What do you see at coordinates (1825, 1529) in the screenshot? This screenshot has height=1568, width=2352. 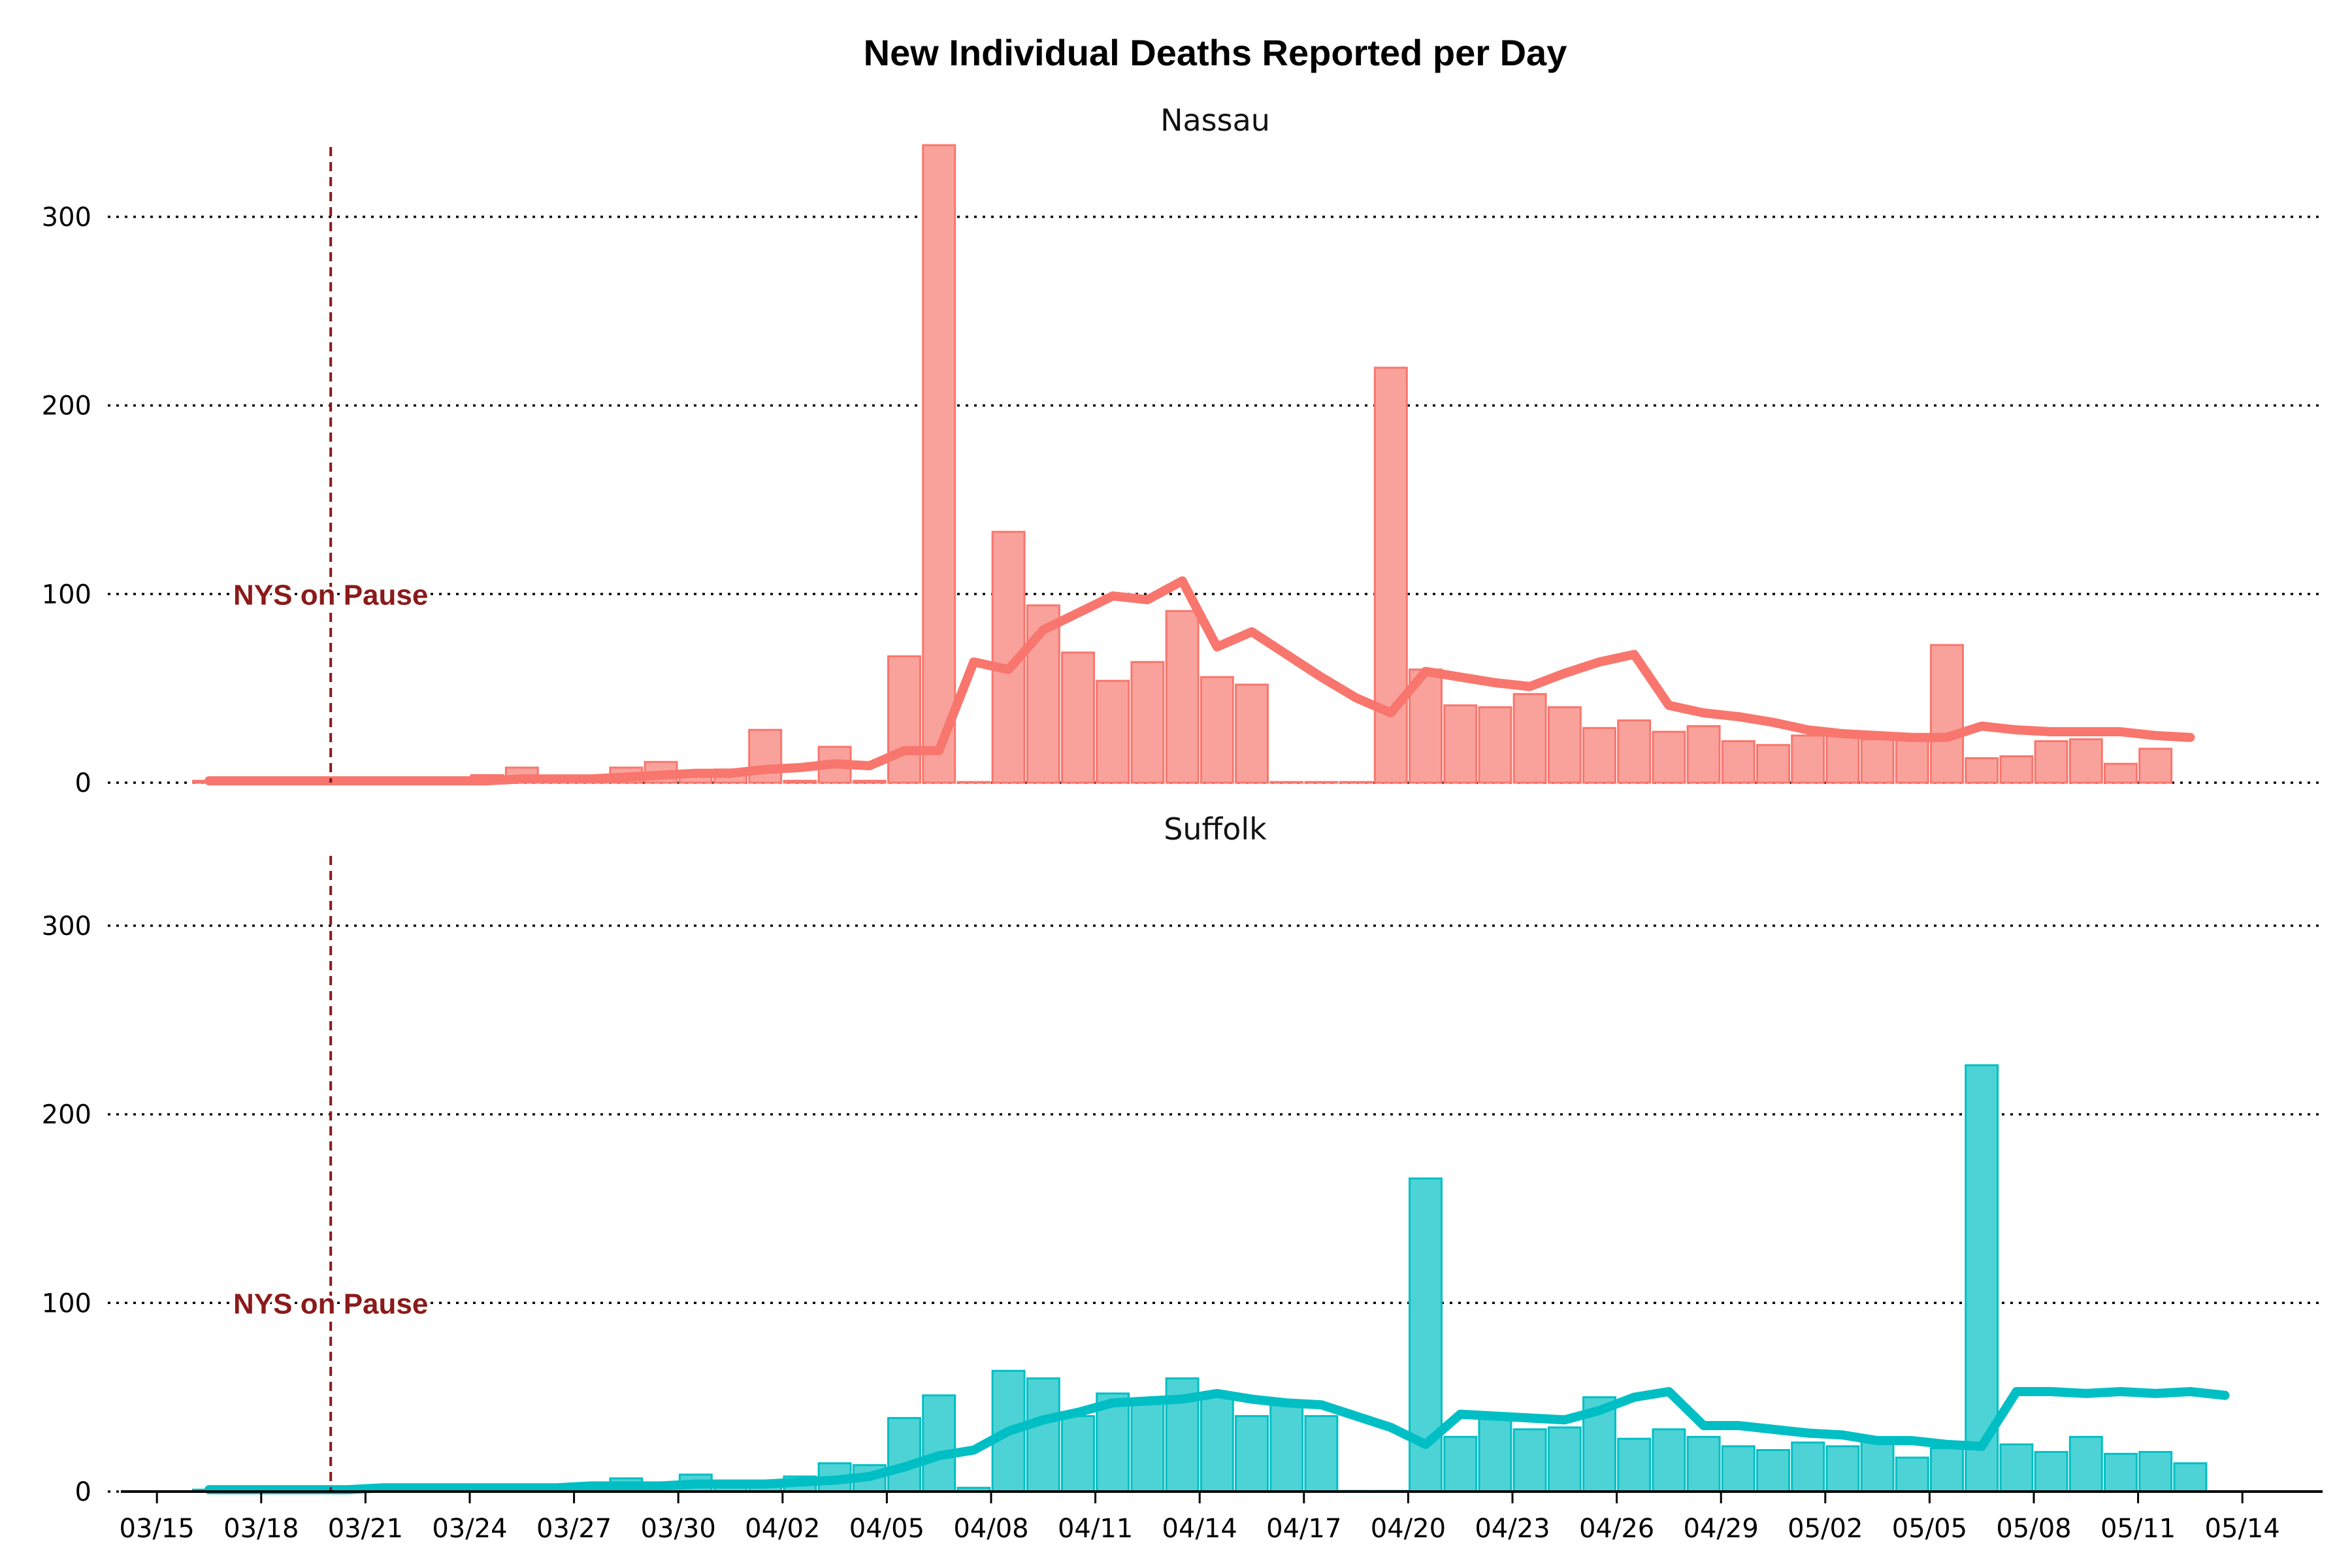 I see `x-tick-label: 05/02` at bounding box center [1825, 1529].